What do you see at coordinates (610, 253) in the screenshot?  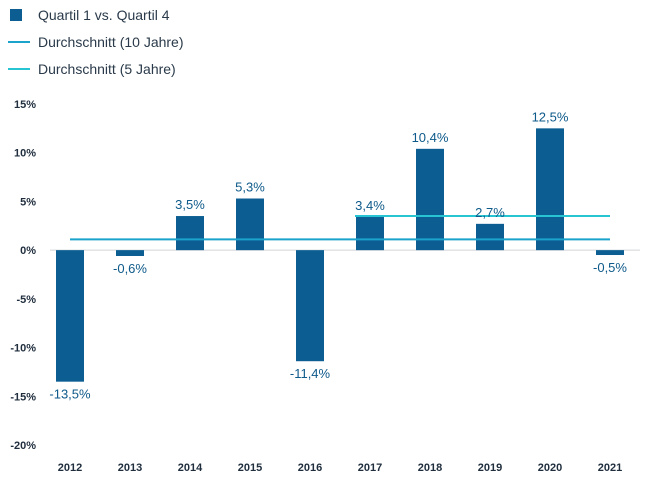 I see `bar-2021` at bounding box center [610, 253].